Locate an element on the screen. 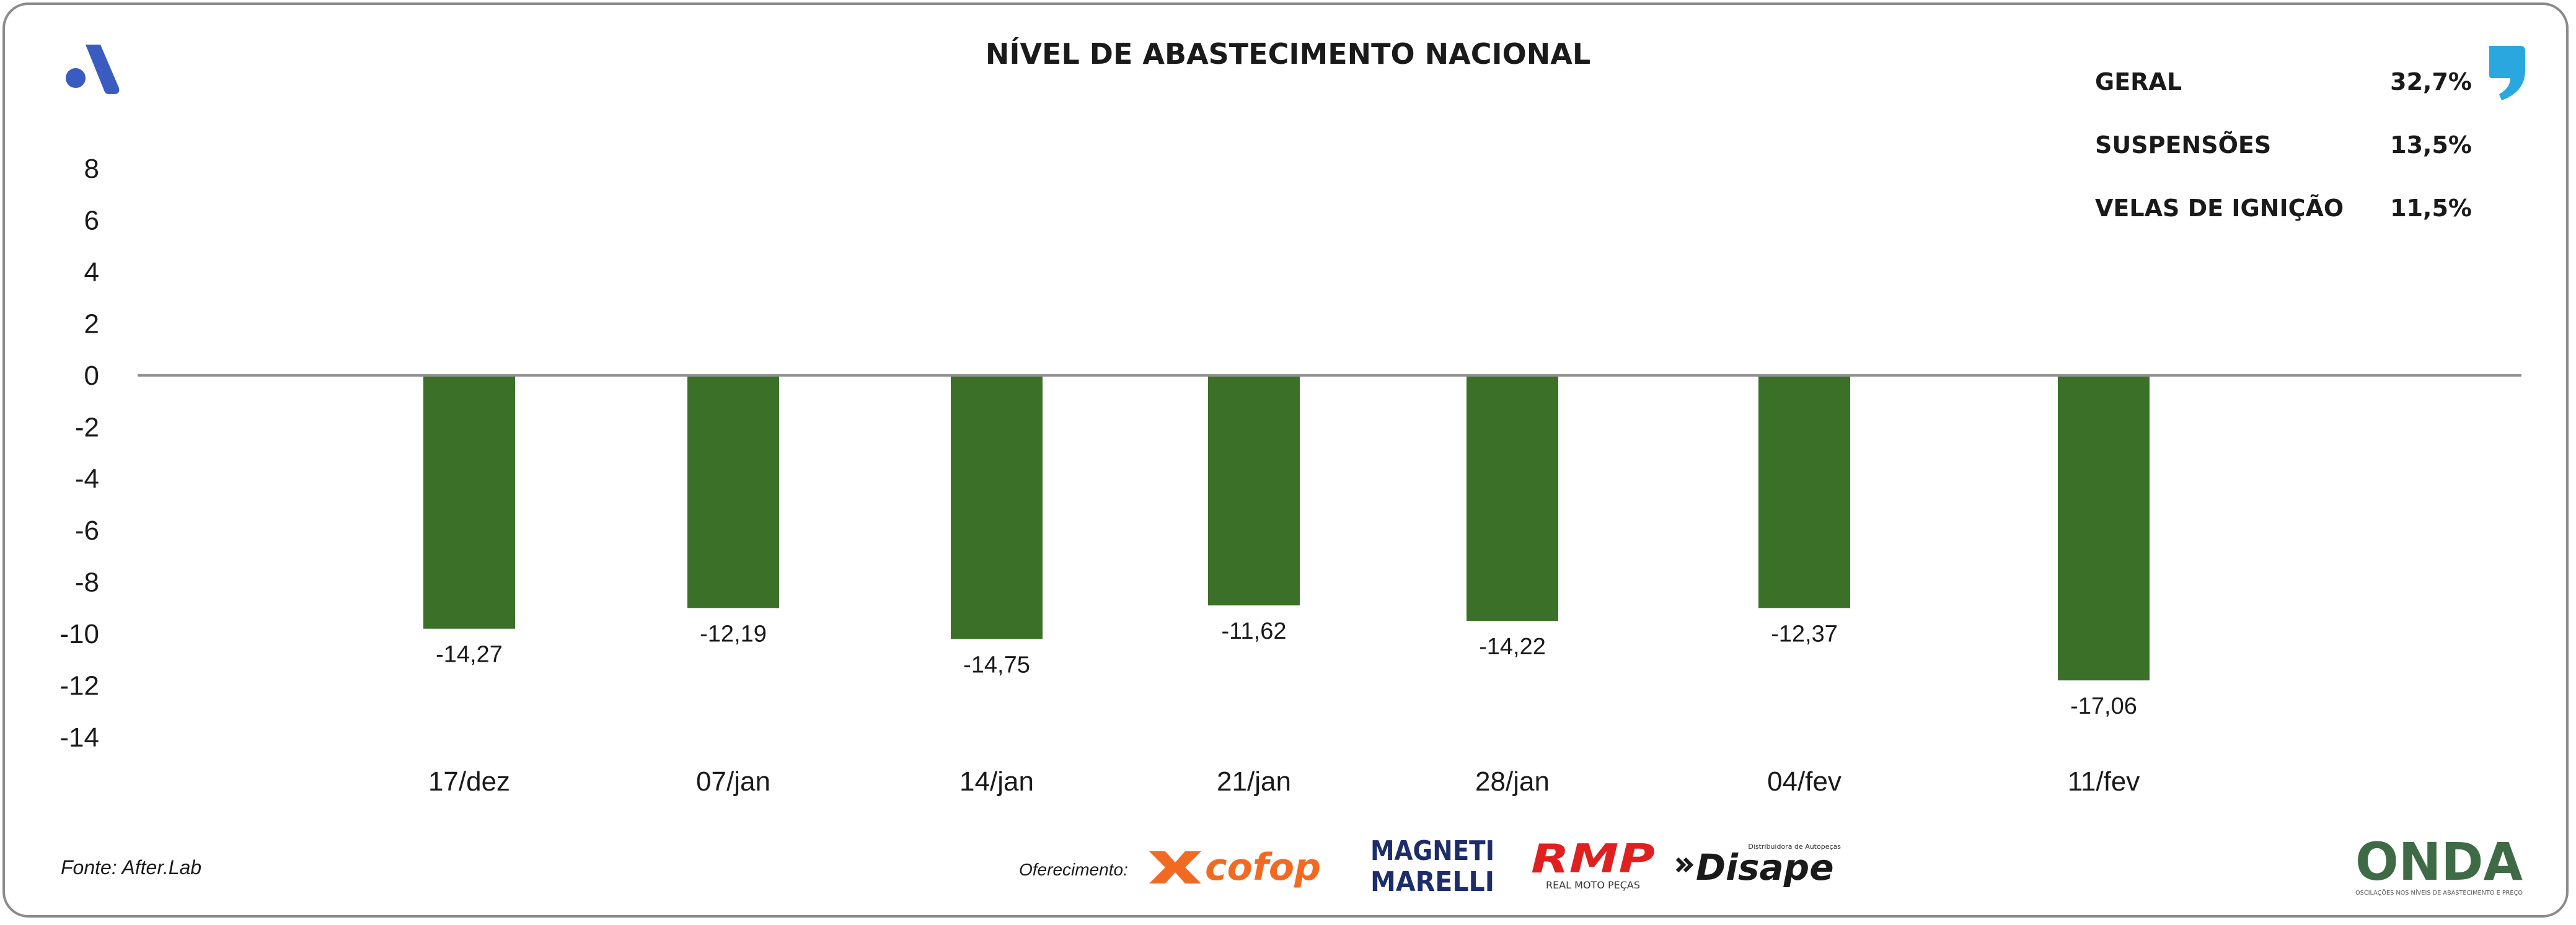 The image size is (2576, 925). summary-value: 11,5% is located at coordinates (2431, 208).